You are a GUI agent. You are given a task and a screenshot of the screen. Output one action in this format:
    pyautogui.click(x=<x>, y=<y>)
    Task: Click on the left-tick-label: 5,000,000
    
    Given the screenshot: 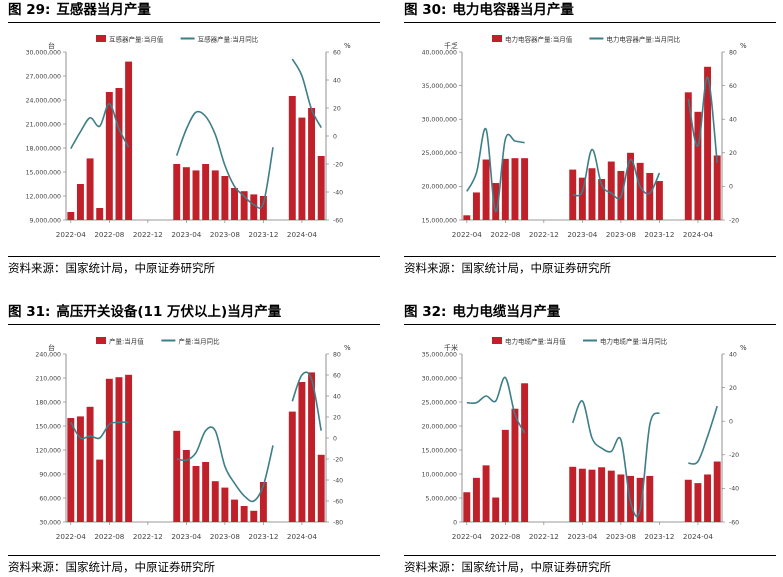 What is the action you would take?
    pyautogui.click(x=442, y=498)
    